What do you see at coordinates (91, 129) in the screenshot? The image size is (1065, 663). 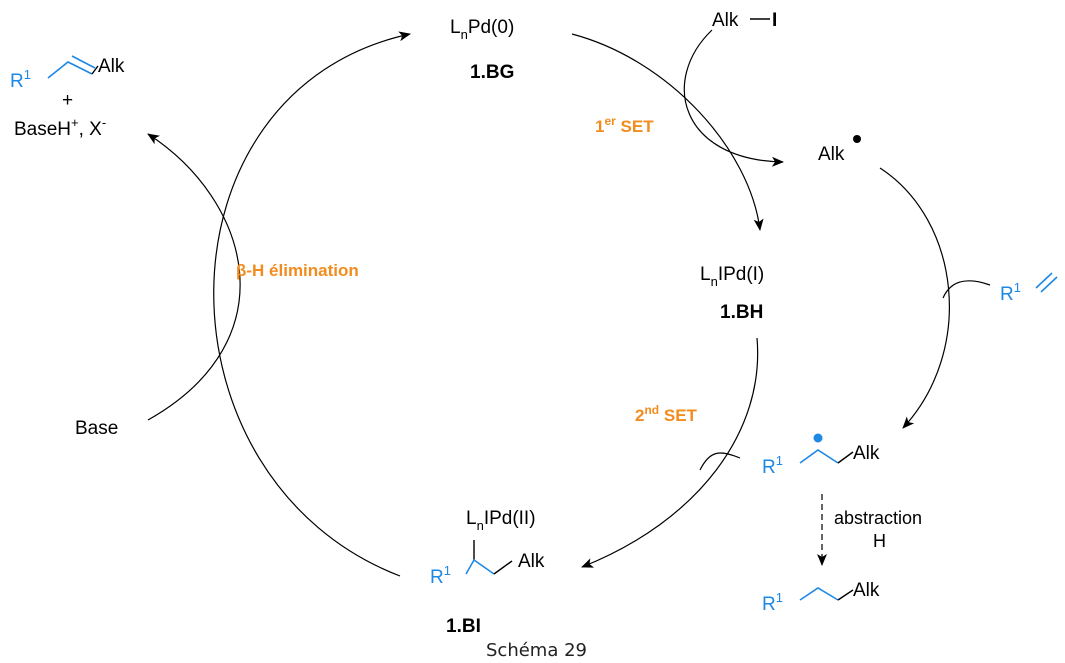 I see `product-x: , X` at bounding box center [91, 129].